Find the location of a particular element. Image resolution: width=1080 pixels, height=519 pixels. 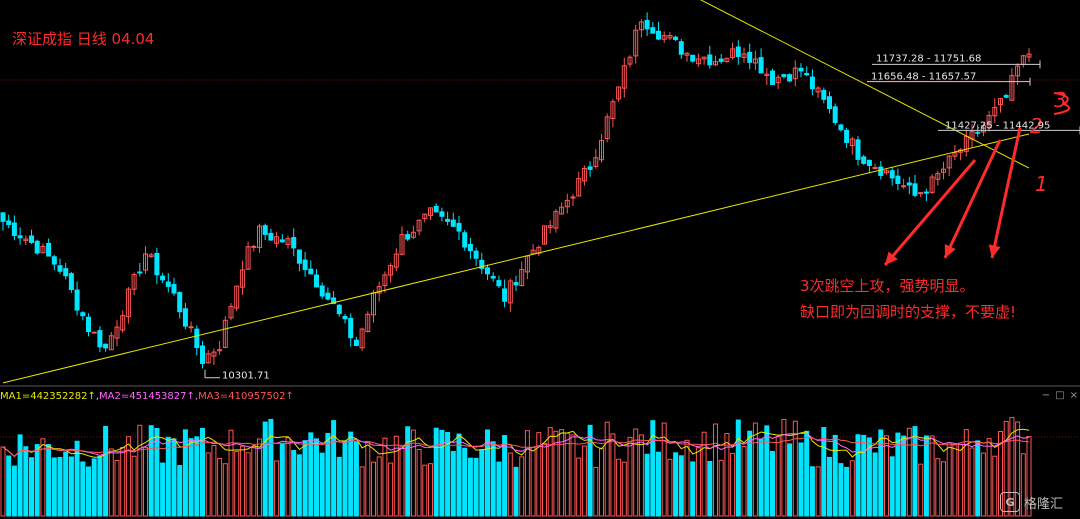

maximize-icon: □ is located at coordinates (1060, 395).